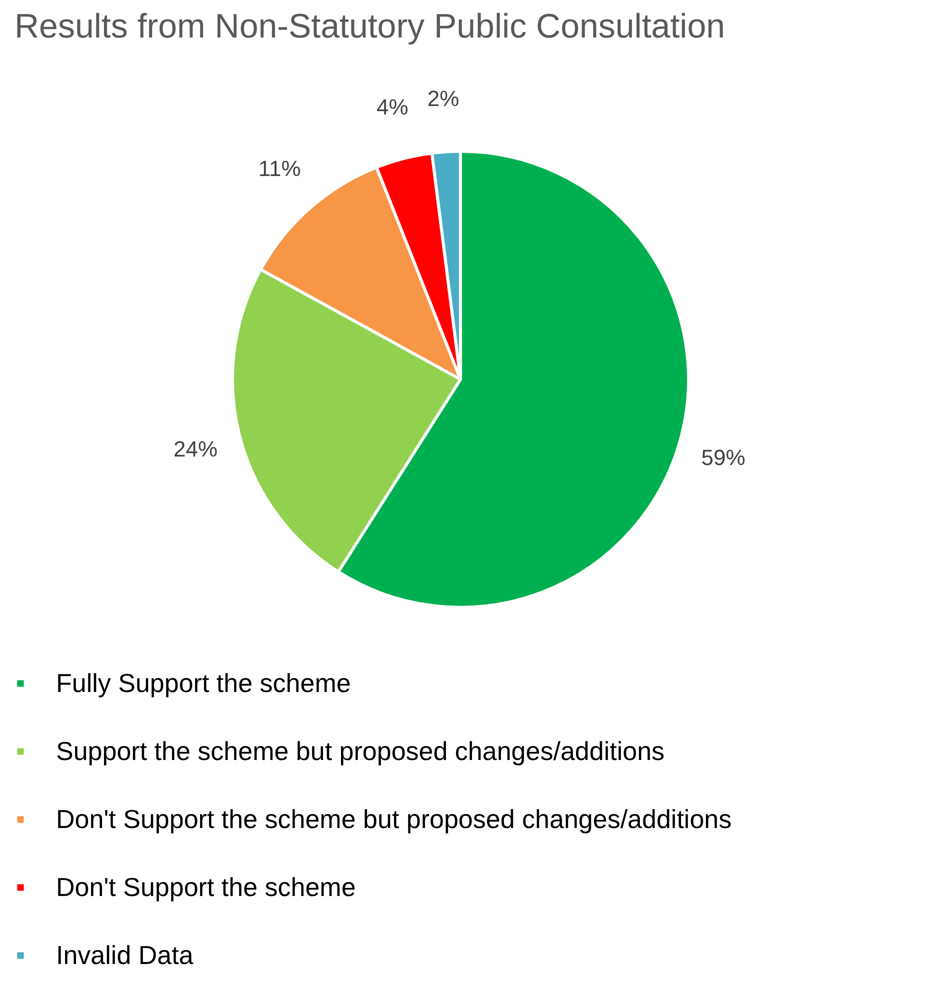 The height and width of the screenshot is (994, 937). What do you see at coordinates (723, 457) in the screenshot?
I see `data-label: 59%` at bounding box center [723, 457].